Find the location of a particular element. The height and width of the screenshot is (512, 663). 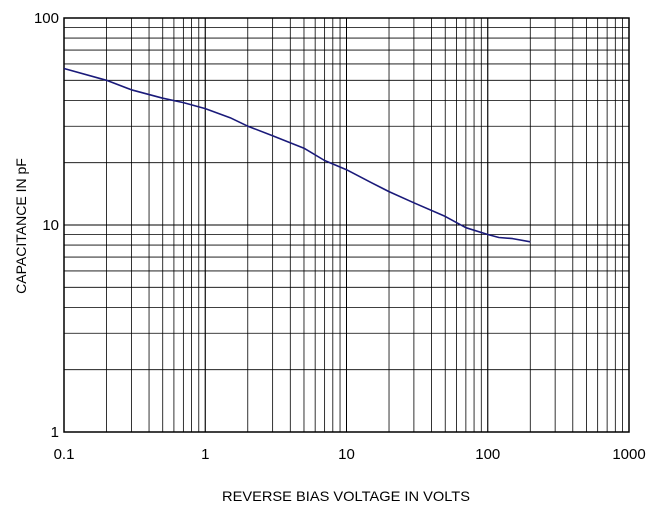

x-tick-labels: 0.1 1 10 100 1000 is located at coordinates (350, 454).